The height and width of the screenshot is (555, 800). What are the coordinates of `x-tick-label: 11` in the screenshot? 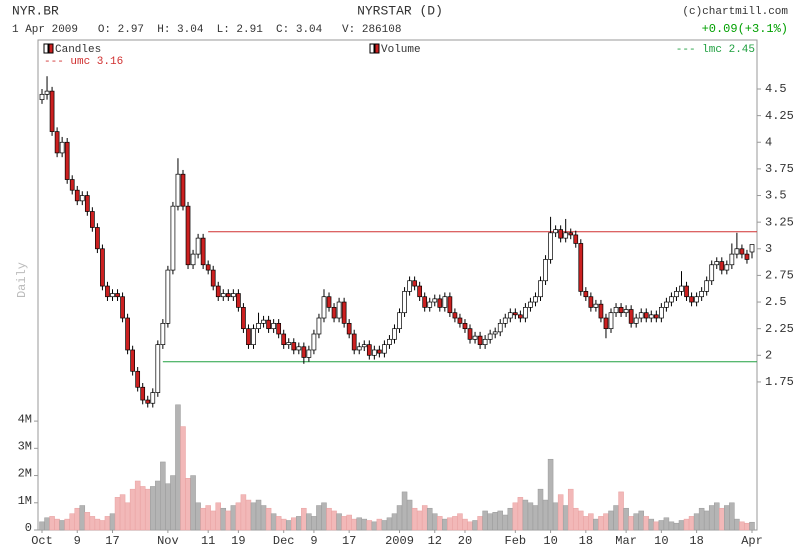 It's located at (208, 541).